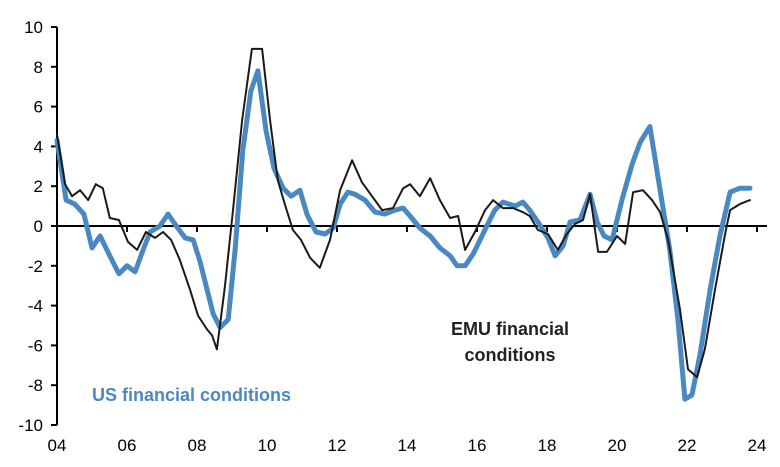 This screenshot has height=467, width=780. I want to click on y-axis: 10 8 6 4 2 0 -2 -4 -6 -8 -10, so click(38, 226).